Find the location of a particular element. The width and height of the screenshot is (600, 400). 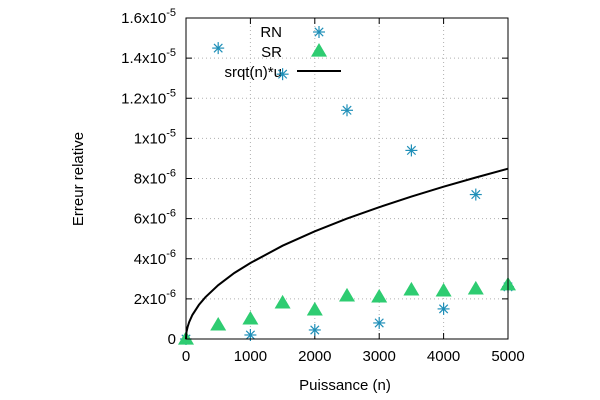

y-tick-label: 1.2x10⁻⁵ is located at coordinates (148, 97).